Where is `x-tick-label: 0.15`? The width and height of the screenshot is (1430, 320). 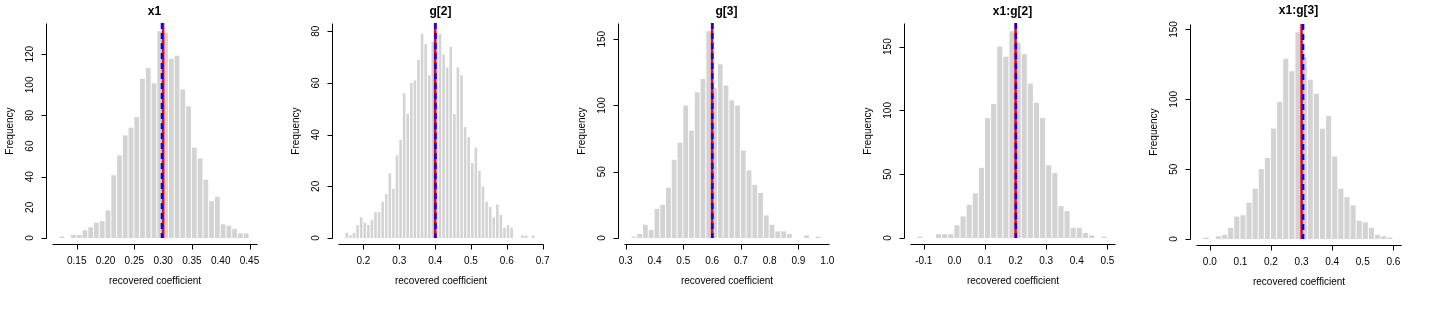 x-tick-label: 0.15 is located at coordinates (77, 260).